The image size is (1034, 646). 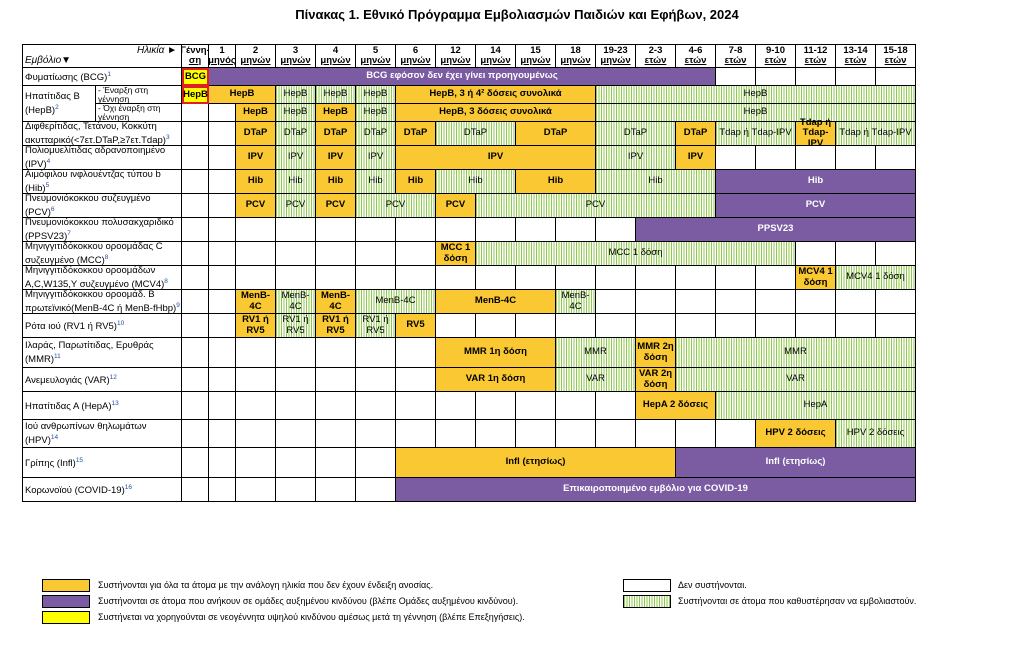 What do you see at coordinates (876, 278) in the screenshot?
I see `schedule-bar-green: MCV4 1 δόση` at bounding box center [876, 278].